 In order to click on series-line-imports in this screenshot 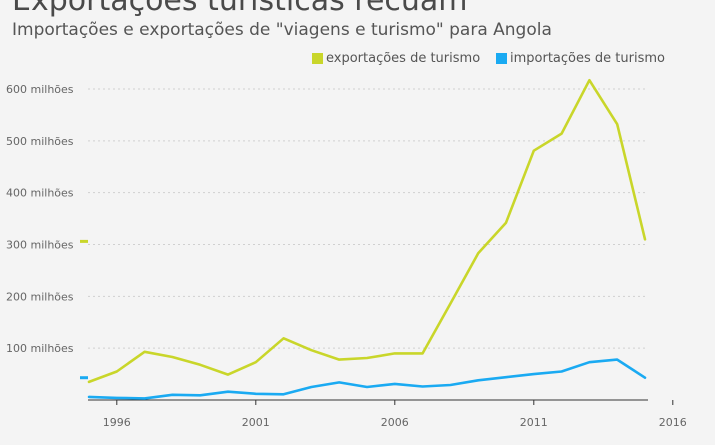, I will do `click(367, 379)`.